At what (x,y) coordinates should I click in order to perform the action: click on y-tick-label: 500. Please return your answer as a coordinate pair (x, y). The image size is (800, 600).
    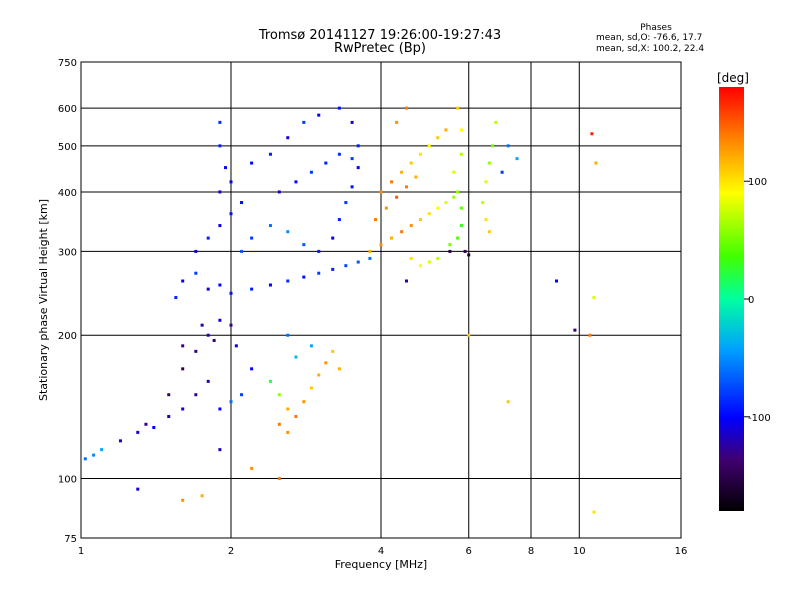
    Looking at the image, I should click on (67, 147).